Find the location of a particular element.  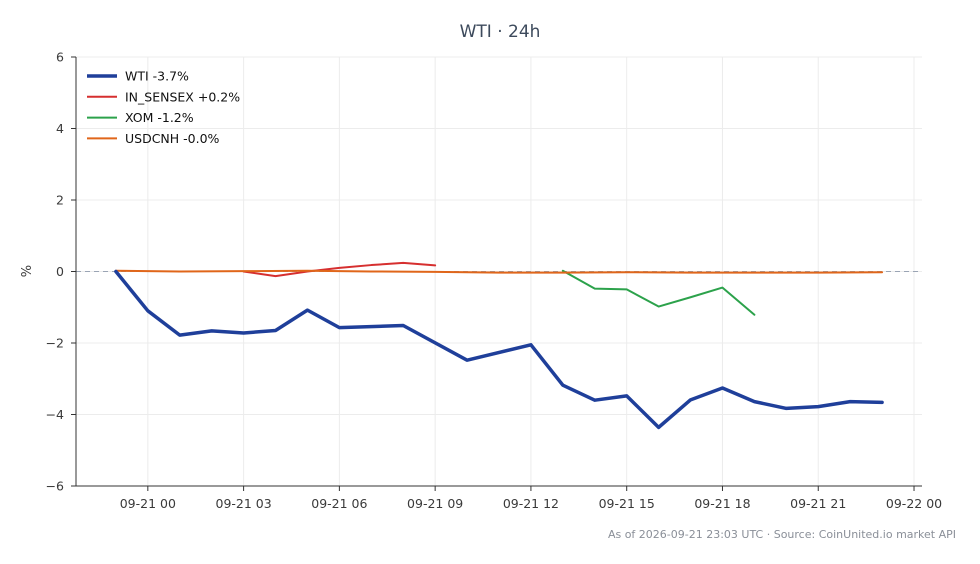

x-tick-label: 09-21 15 is located at coordinates (627, 503).